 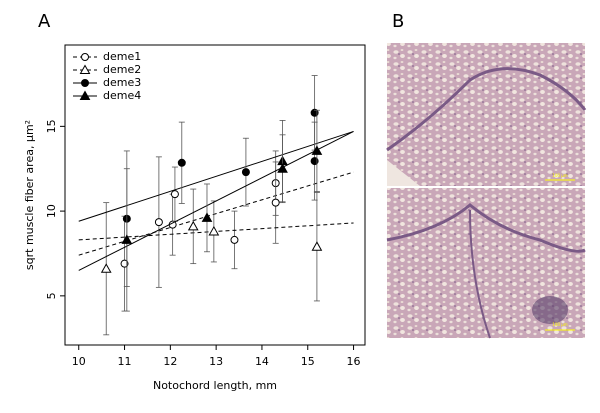 I want to click on x-tick-label: 10, so click(x=79, y=361).